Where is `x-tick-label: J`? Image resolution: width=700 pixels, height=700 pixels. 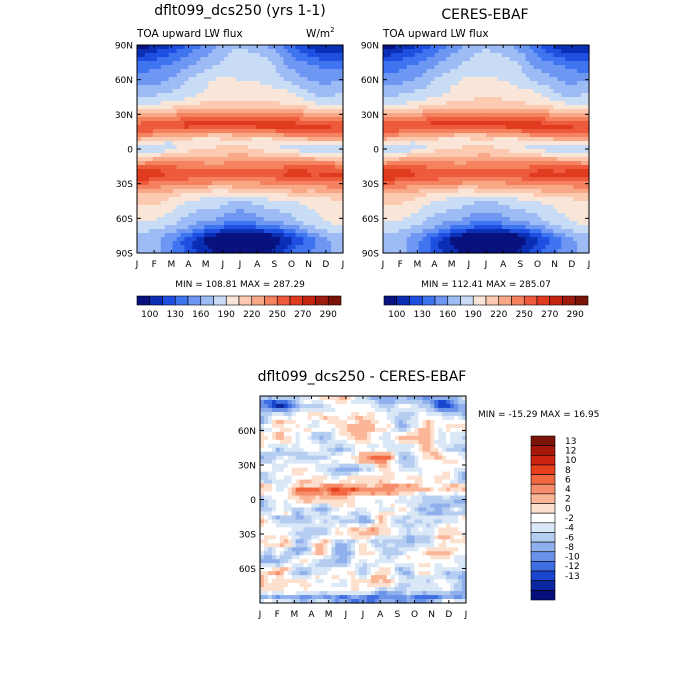
x-tick-label: J is located at coordinates (240, 265).